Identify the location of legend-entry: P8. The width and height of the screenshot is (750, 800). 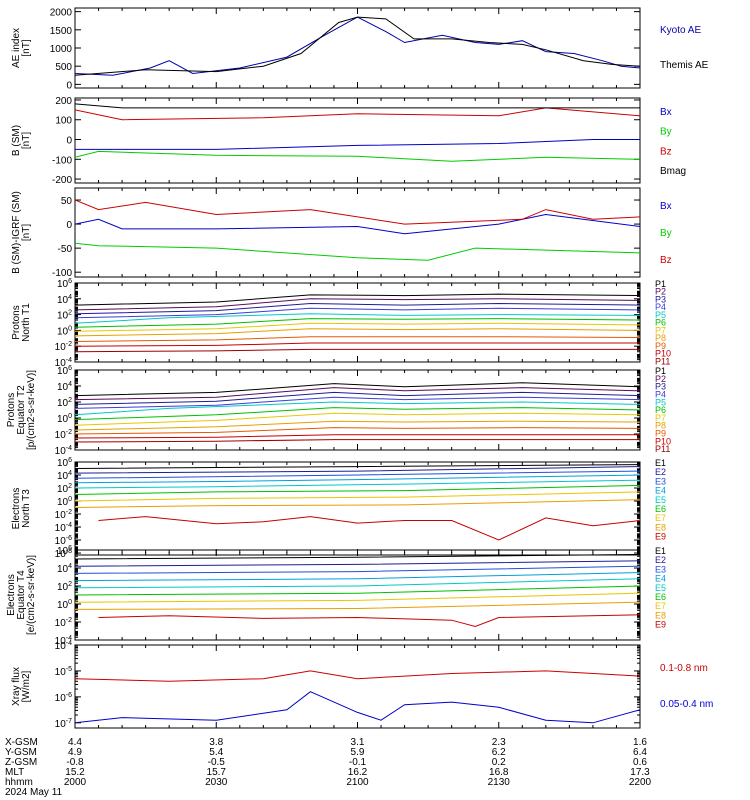
(660, 426).